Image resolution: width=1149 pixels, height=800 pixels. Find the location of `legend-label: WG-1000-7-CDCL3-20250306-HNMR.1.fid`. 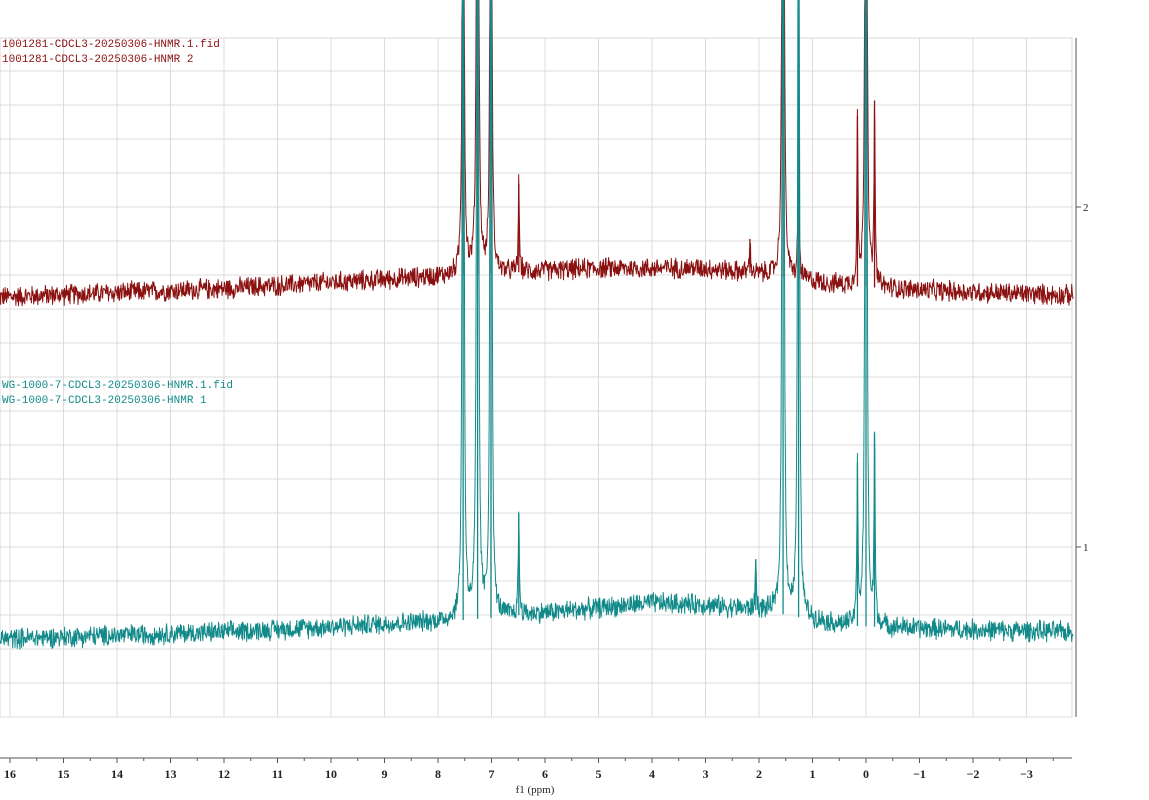

legend-label: WG-1000-7-CDCL3-20250306-HNMR.1.fid is located at coordinates (117, 386).